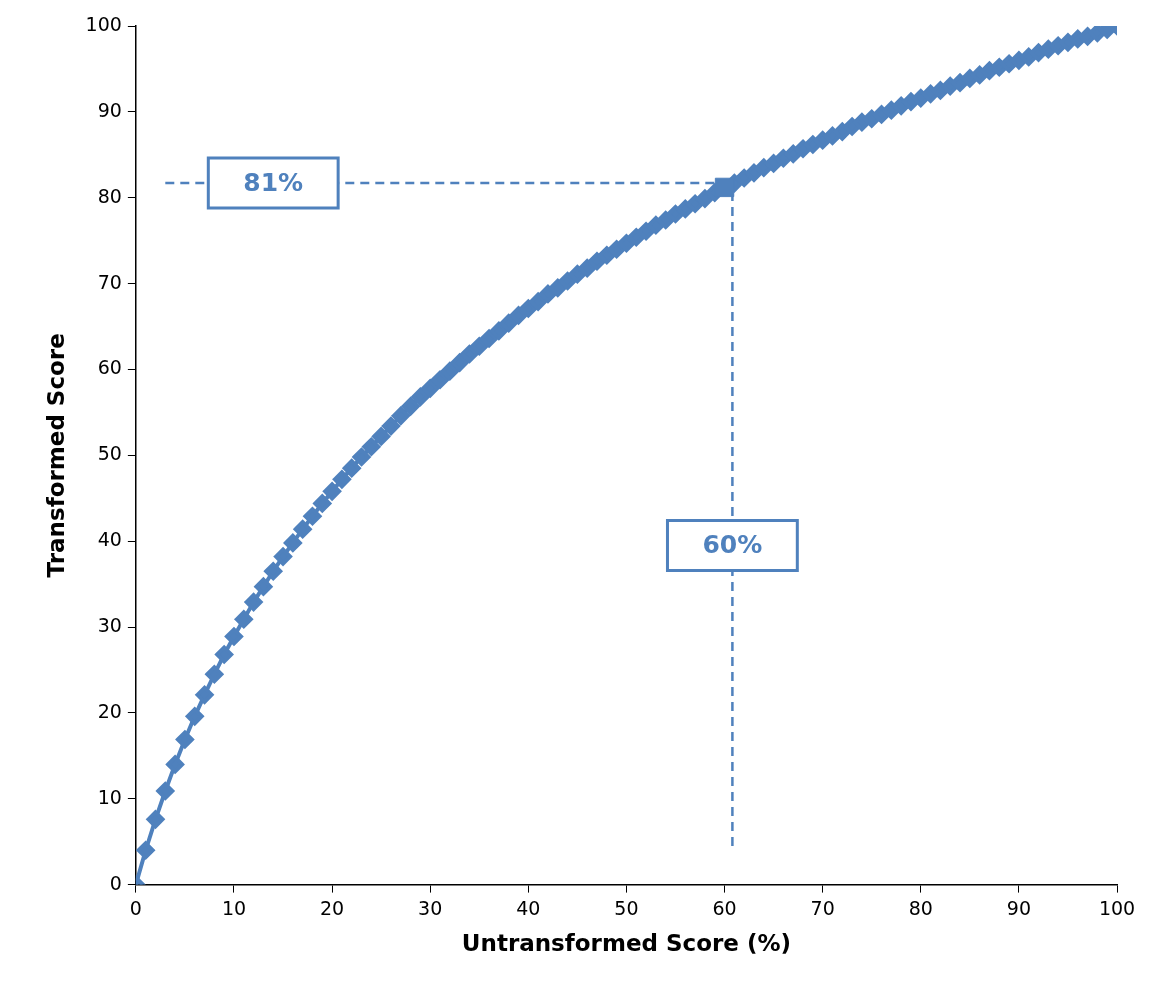 The image size is (1161, 983). I want to click on x-tick-label: 30, so click(430, 907).